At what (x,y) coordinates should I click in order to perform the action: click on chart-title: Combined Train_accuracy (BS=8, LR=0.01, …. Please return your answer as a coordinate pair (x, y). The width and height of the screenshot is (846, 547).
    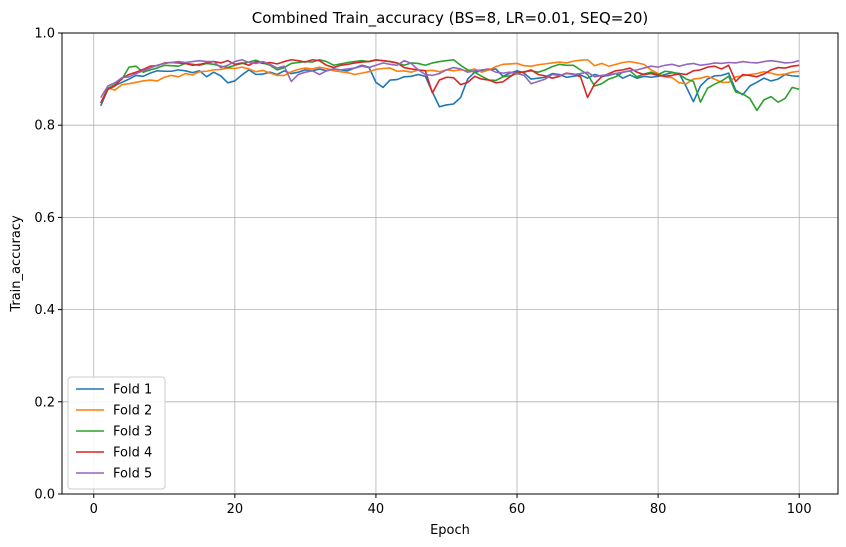
    Looking at the image, I should click on (450, 18).